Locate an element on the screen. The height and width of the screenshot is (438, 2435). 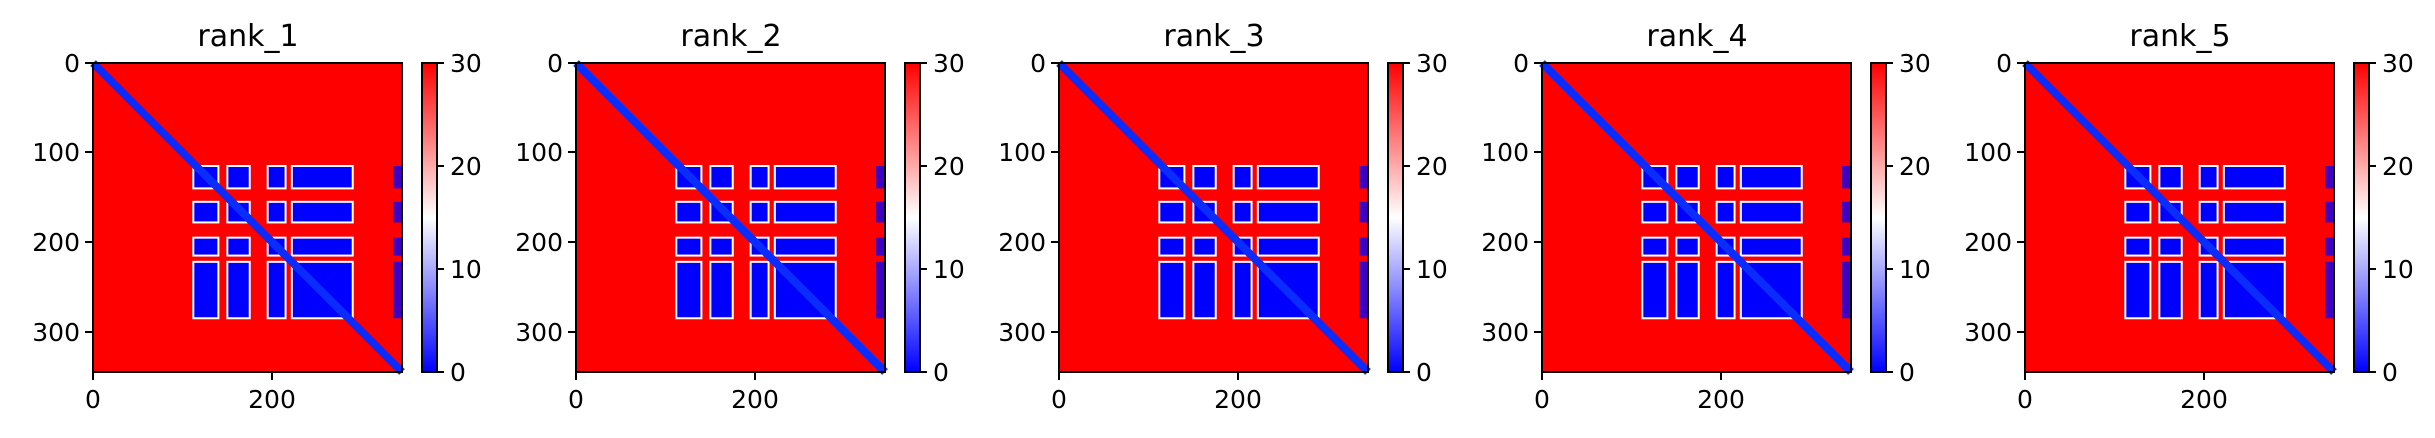
heatmap-frame is located at coordinates (1213, 217).